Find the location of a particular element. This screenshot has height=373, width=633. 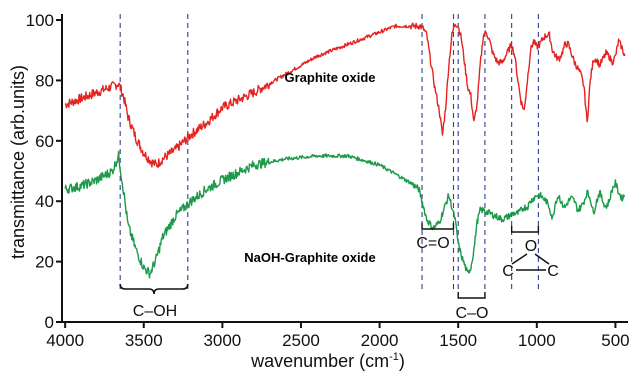

y-tick-label-60: 60 is located at coordinates (44, 141).